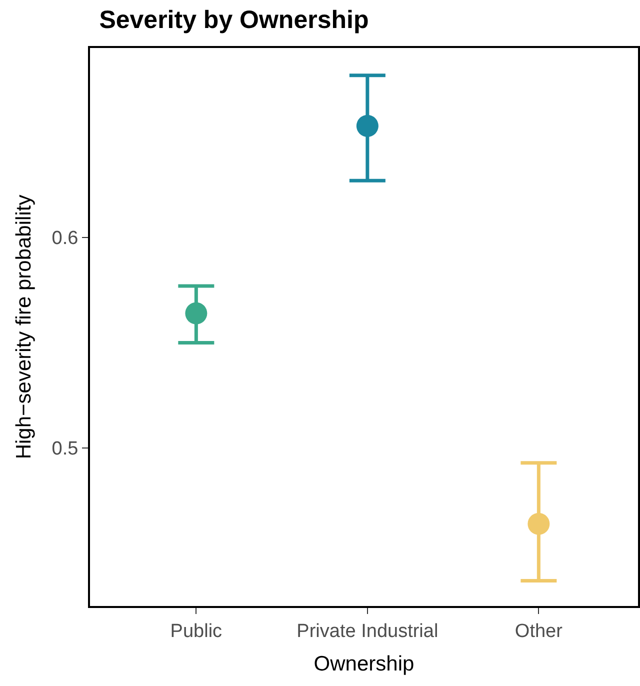  Describe the element at coordinates (539, 631) in the screenshot. I see `x-tick-label: Other` at that location.